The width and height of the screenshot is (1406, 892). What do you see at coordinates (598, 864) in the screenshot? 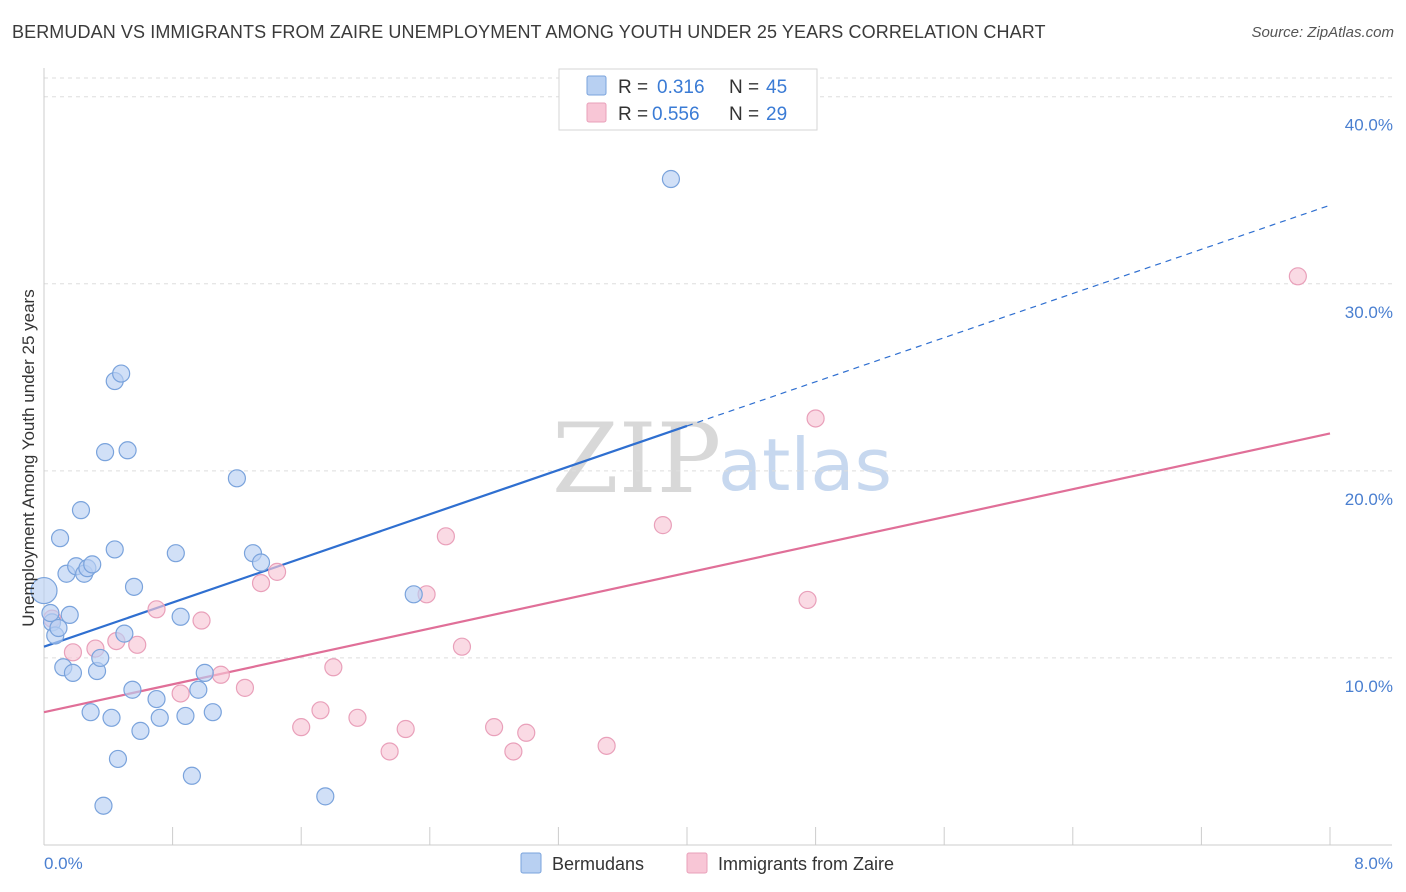
I see `bottom-legend-label-bermudans: Bermudans` at bounding box center [598, 864].